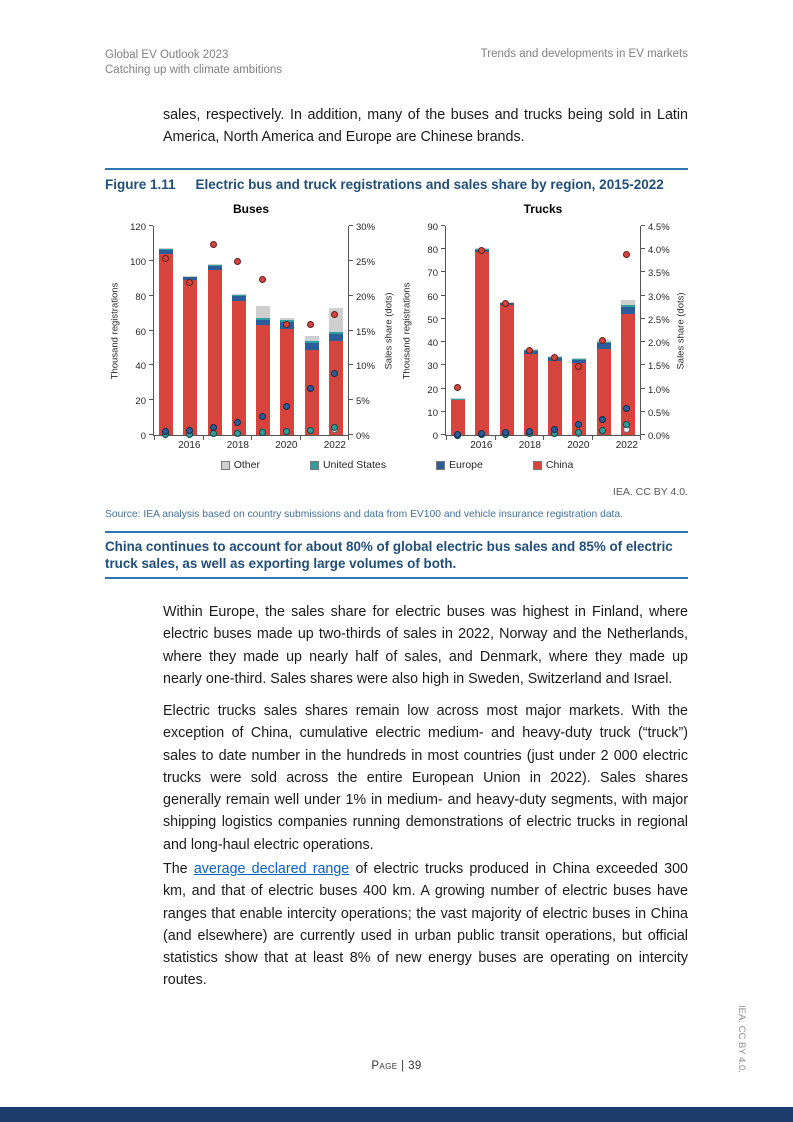 Image resolution: width=793 pixels, height=1122 pixels. Describe the element at coordinates (396, 1066) in the screenshot. I see `page-number: Page | 39` at that location.